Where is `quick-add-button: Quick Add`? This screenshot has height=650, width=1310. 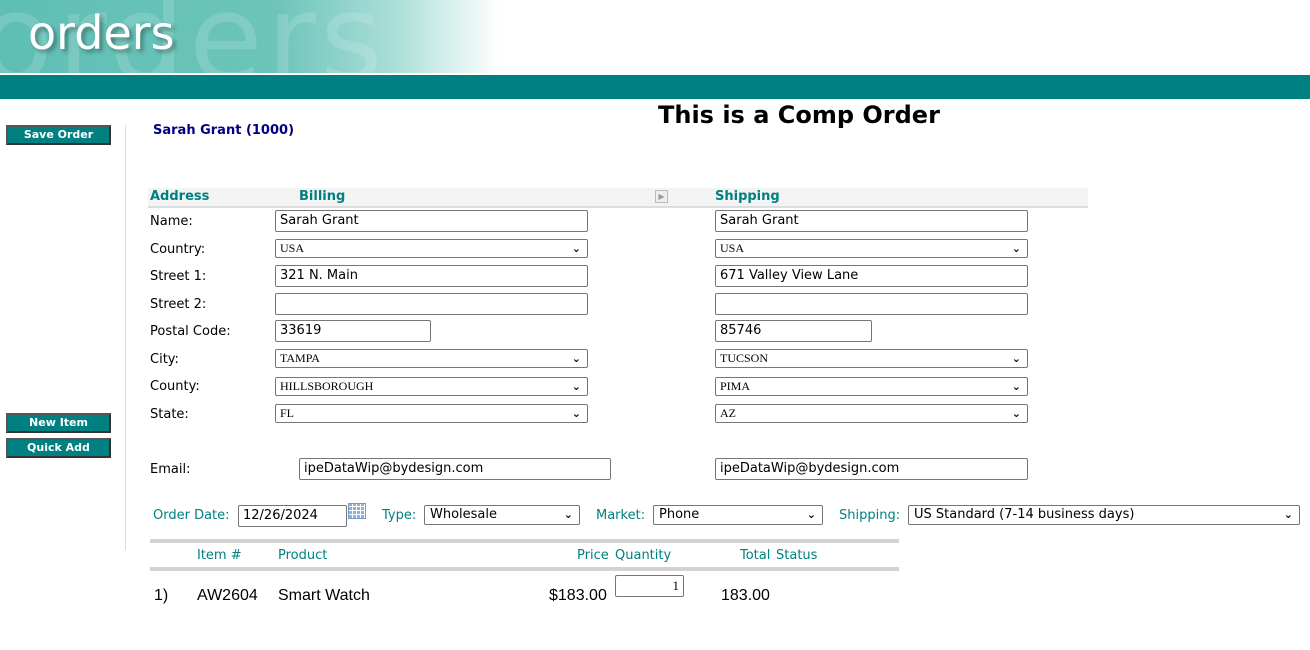 quick-add-button: Quick Add is located at coordinates (58, 448).